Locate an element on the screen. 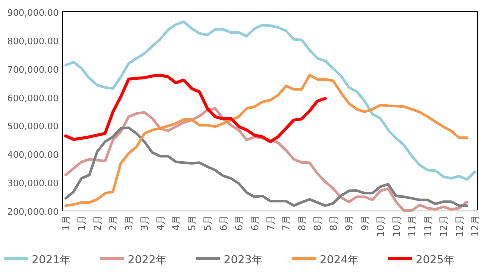 The width and height of the screenshot is (488, 272). line-series is located at coordinates (196, 109).